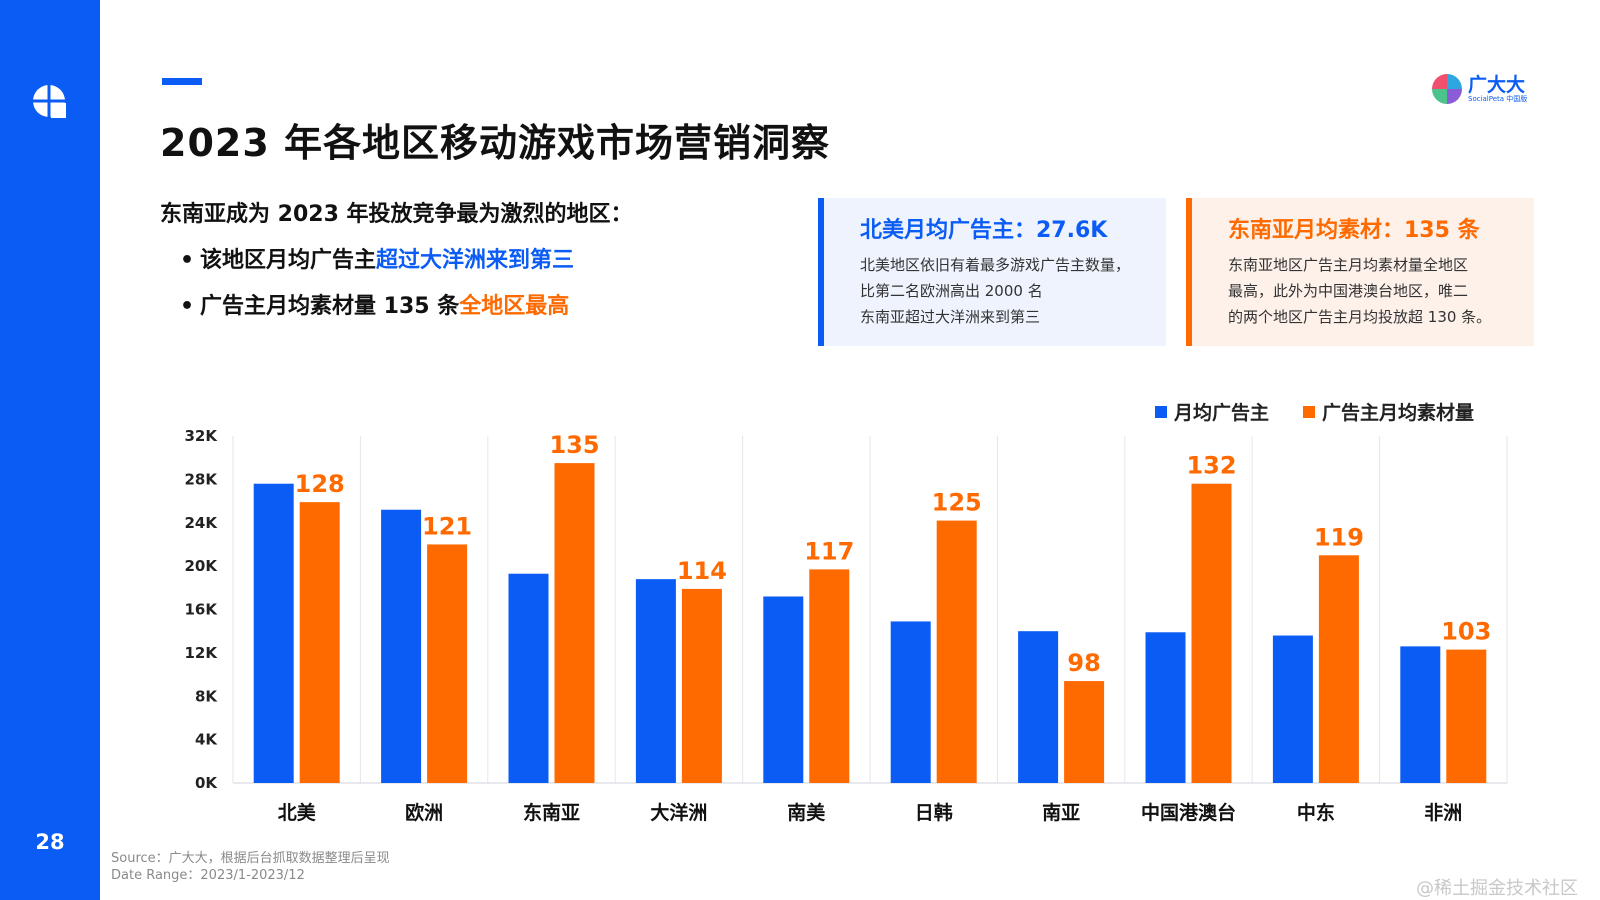 This screenshot has width=1600, height=900. What do you see at coordinates (1466, 632) in the screenshot?
I see `data-label: 103` at bounding box center [1466, 632].